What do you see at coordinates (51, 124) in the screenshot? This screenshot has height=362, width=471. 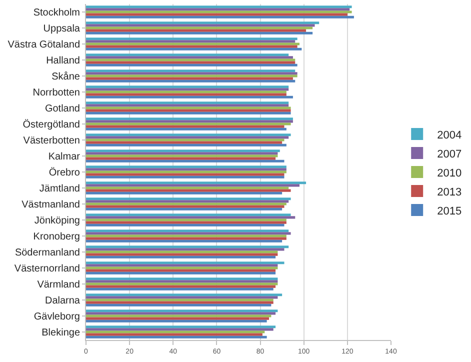 I see `y-tick-label: Östergötland` at bounding box center [51, 124].